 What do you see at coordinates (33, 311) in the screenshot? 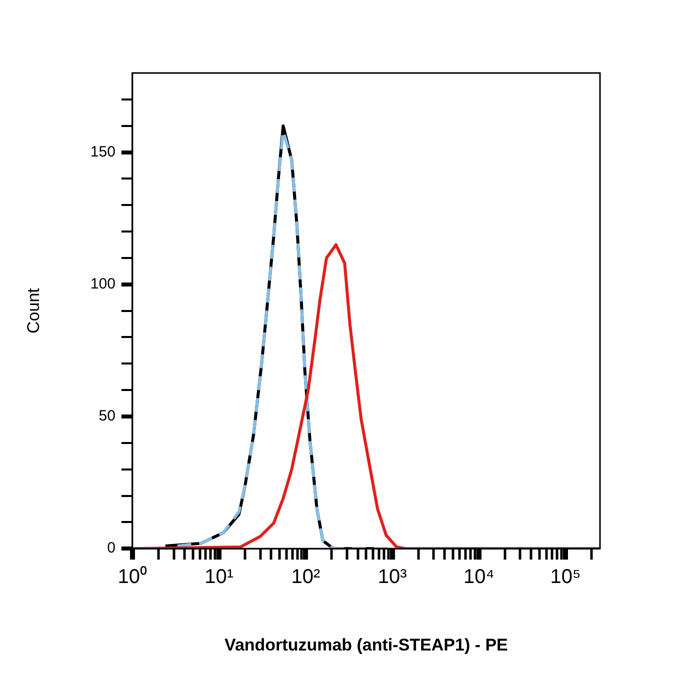
I see `y-axis-title: Count` at bounding box center [33, 311].